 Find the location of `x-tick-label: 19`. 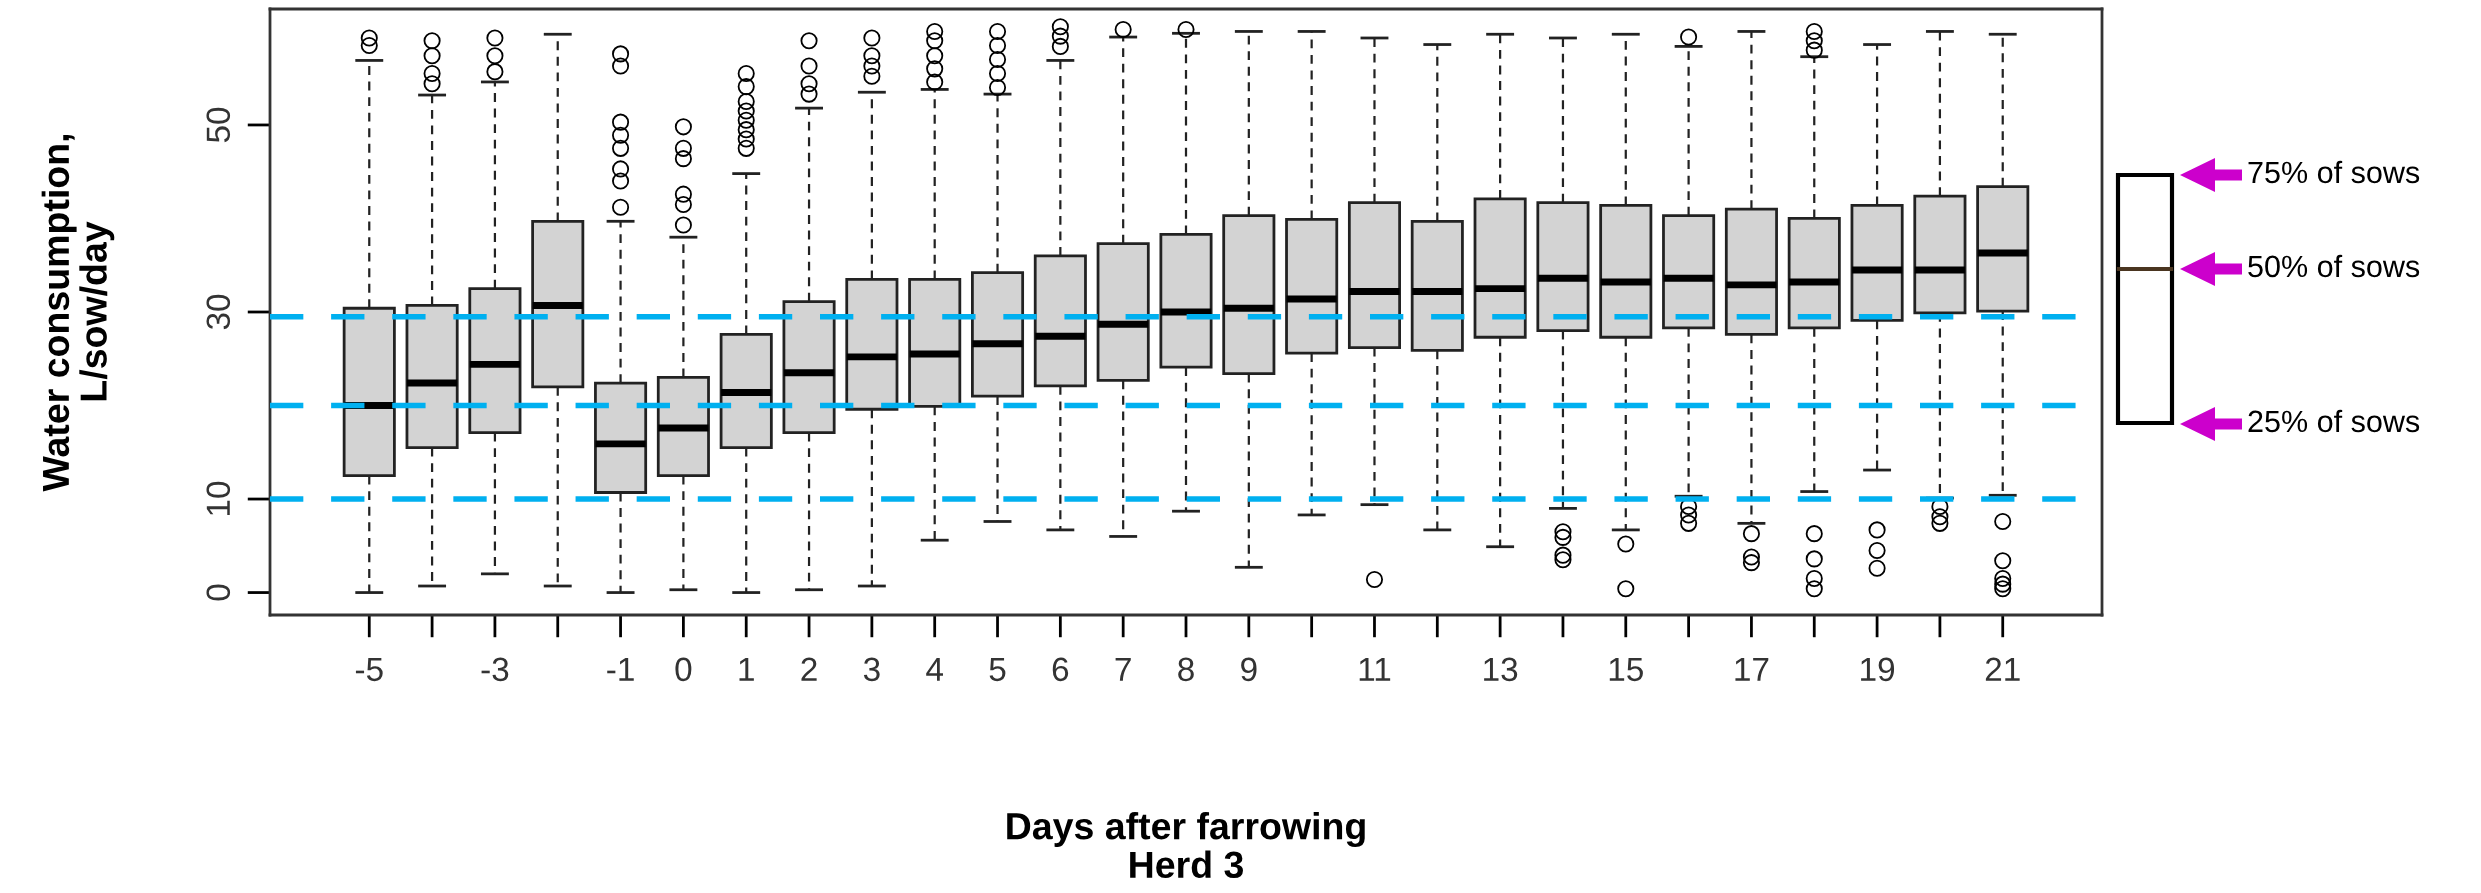

x-tick-label: 19 is located at coordinates (1878, 669).